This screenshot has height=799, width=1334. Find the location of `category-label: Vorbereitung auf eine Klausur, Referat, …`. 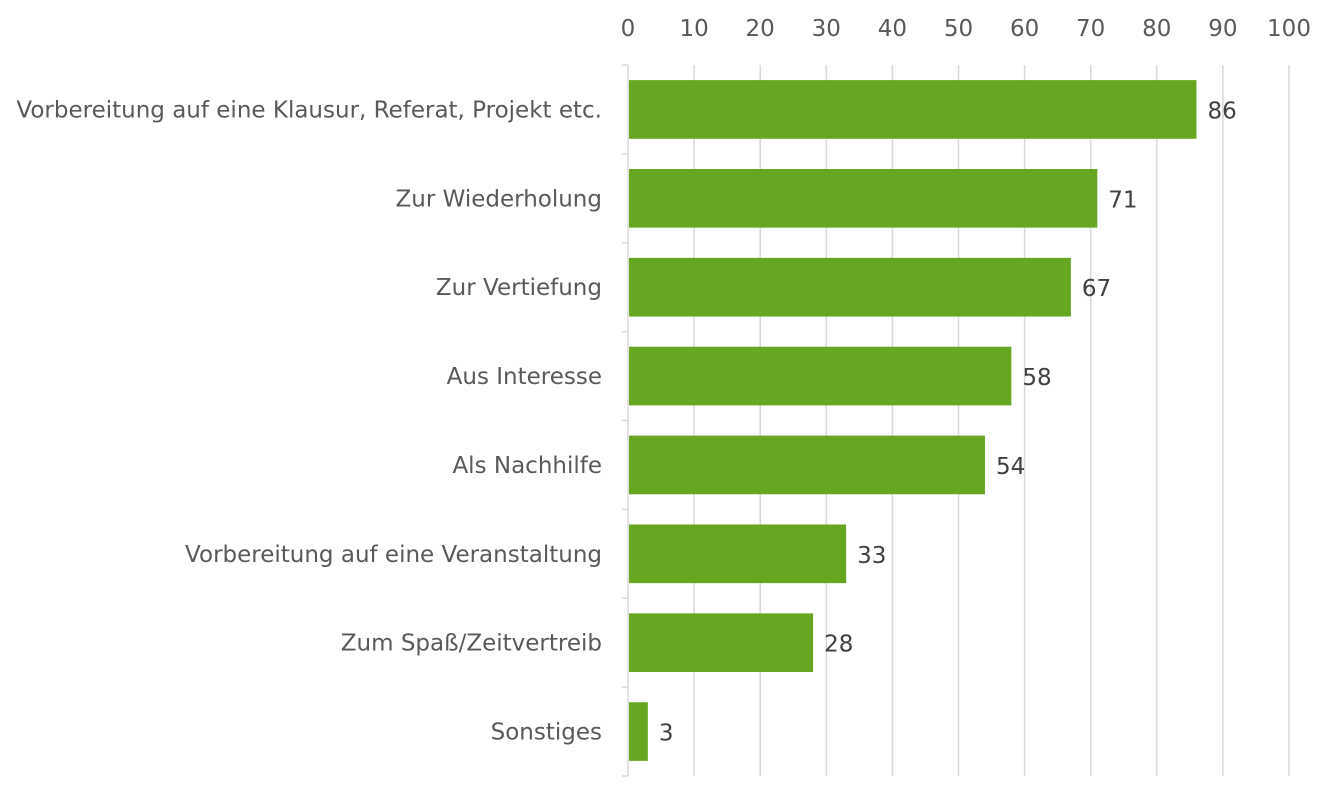

category-label: Vorbereitung auf eine Klausur, Referat, … is located at coordinates (309, 110).